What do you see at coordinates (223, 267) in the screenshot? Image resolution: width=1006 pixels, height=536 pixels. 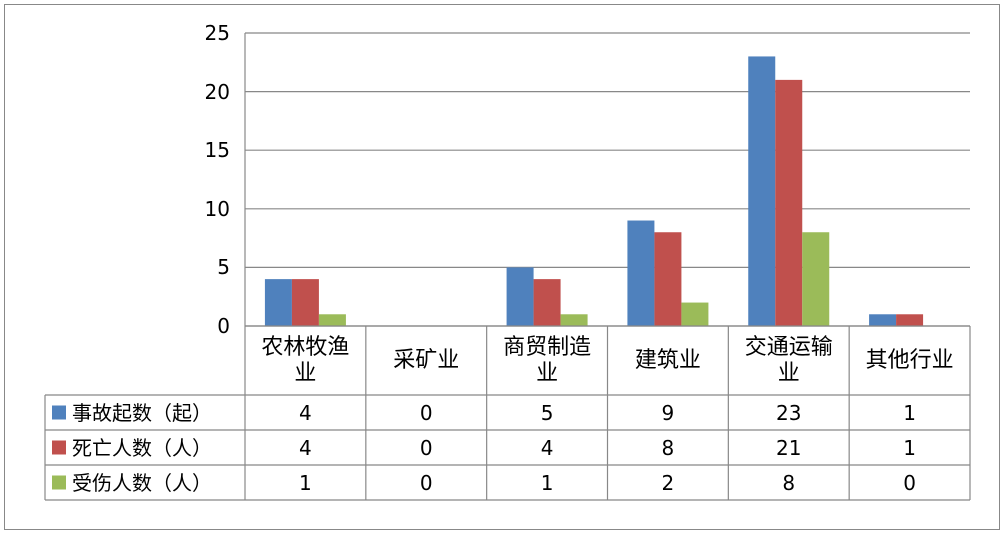 I see `y-tick-label: 5` at bounding box center [223, 267].